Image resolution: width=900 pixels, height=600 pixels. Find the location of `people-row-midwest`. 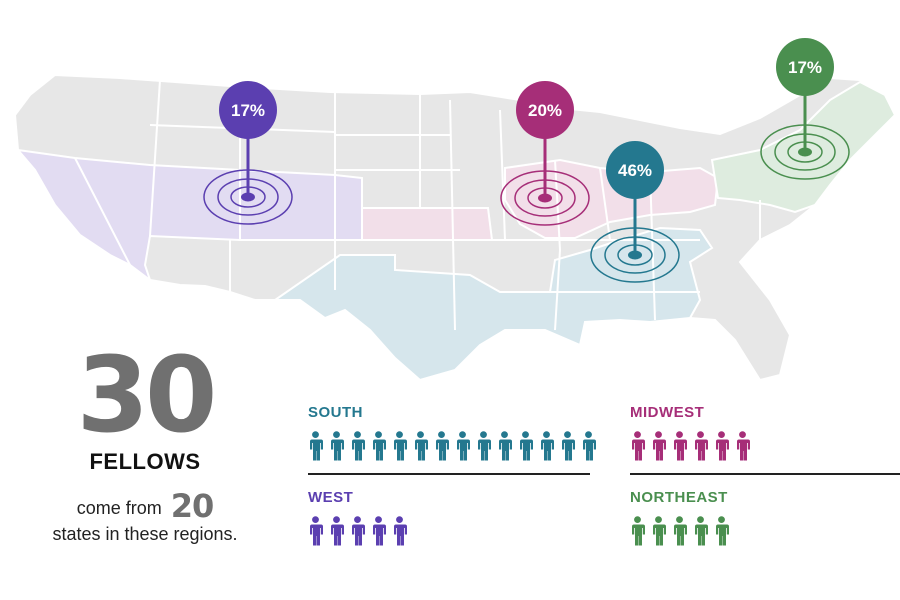

people-row-midwest is located at coordinates (690, 446).